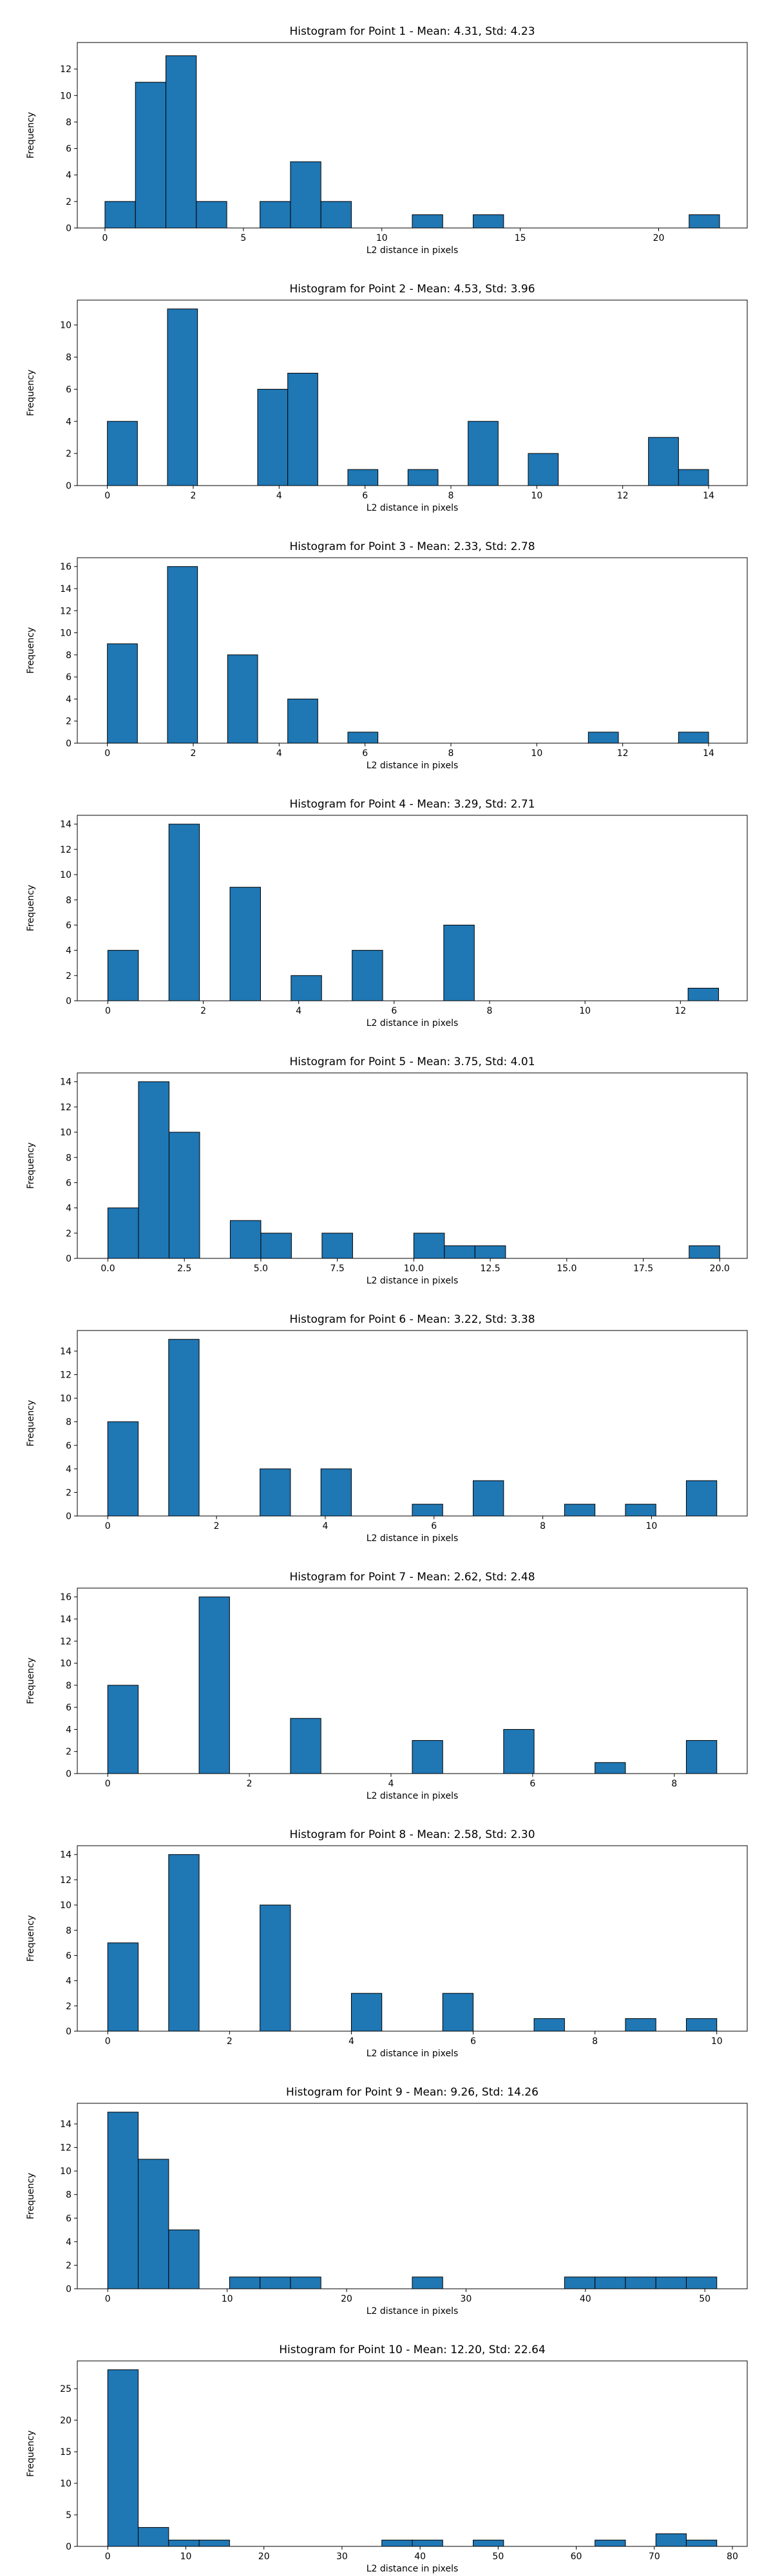 This screenshot has height=2576, width=773. What do you see at coordinates (261, 1269) in the screenshot?
I see `x-tick-label: 5.0` at bounding box center [261, 1269].